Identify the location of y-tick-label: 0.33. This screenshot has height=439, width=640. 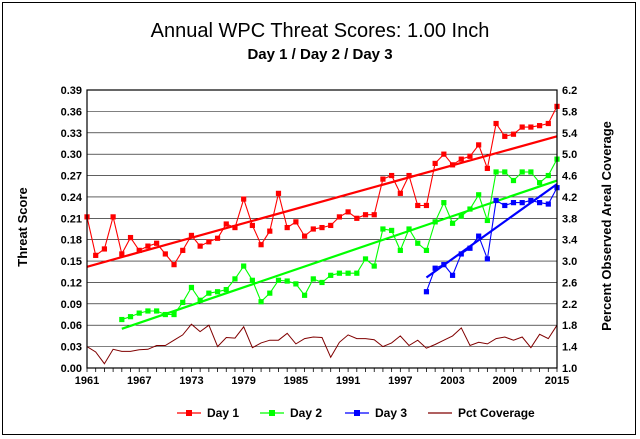
(71, 134).